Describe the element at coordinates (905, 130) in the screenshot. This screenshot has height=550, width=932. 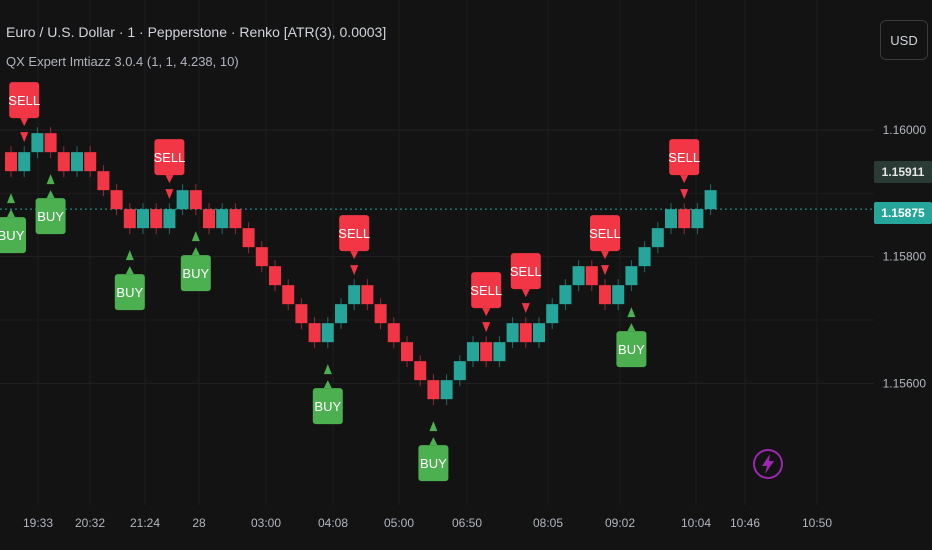
I see `y-tick-label: 1.16000` at that location.